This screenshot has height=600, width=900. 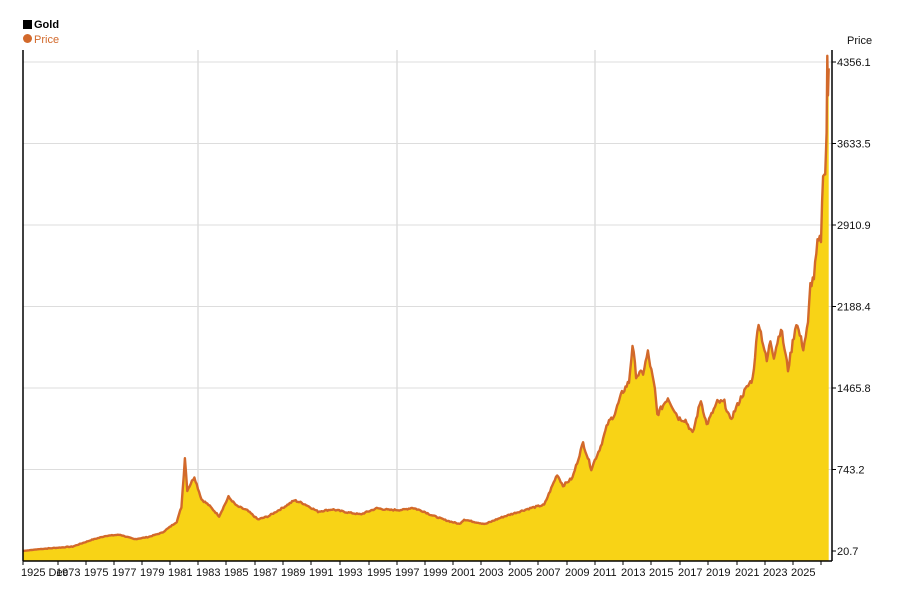 I want to click on y-tick-label: 4356.1, so click(x=854, y=63).